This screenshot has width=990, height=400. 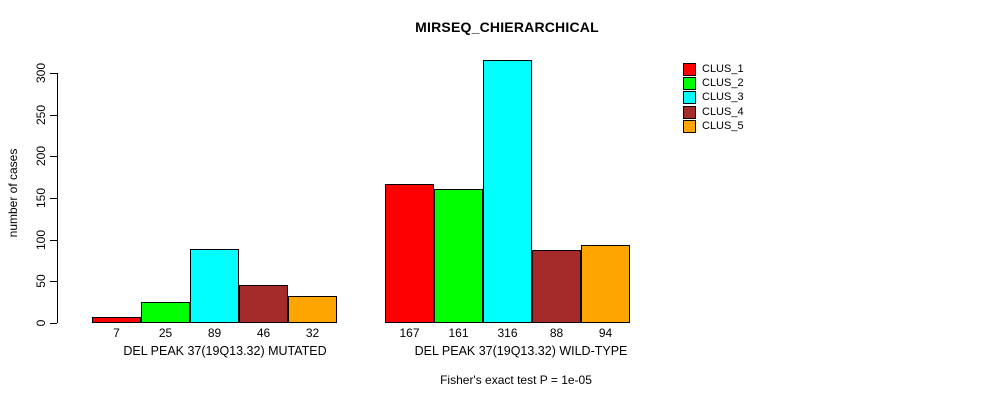 What do you see at coordinates (507, 27) in the screenshot?
I see `chart-title: MIRSEQ_CHIERARCHICAL` at bounding box center [507, 27].